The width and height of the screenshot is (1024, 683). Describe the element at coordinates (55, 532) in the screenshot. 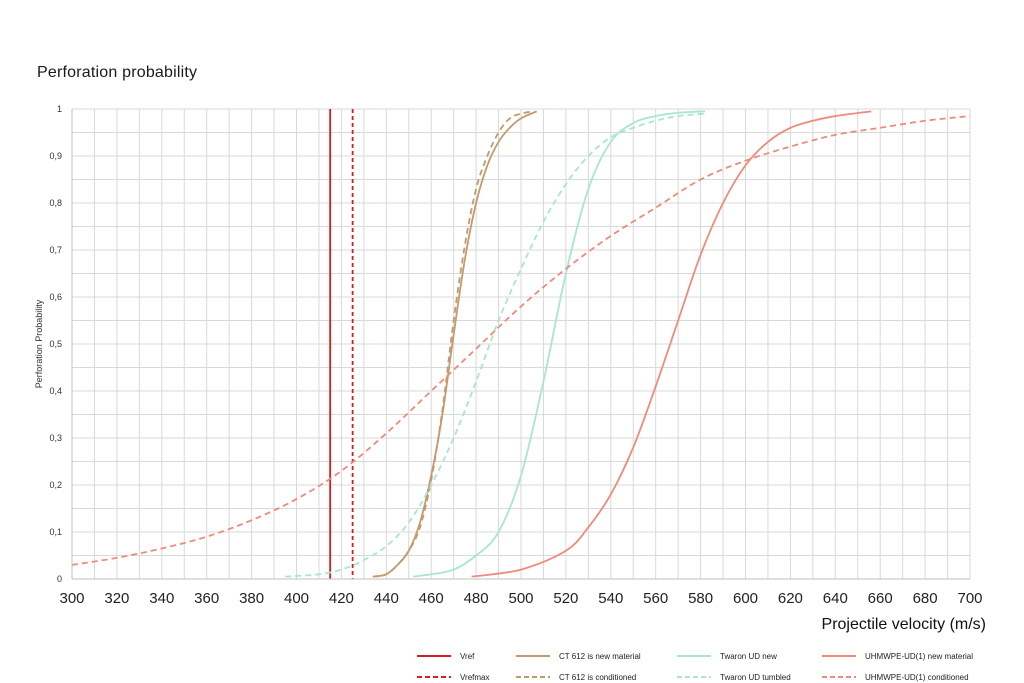

I see `y-tick-label: 0,1` at that location.